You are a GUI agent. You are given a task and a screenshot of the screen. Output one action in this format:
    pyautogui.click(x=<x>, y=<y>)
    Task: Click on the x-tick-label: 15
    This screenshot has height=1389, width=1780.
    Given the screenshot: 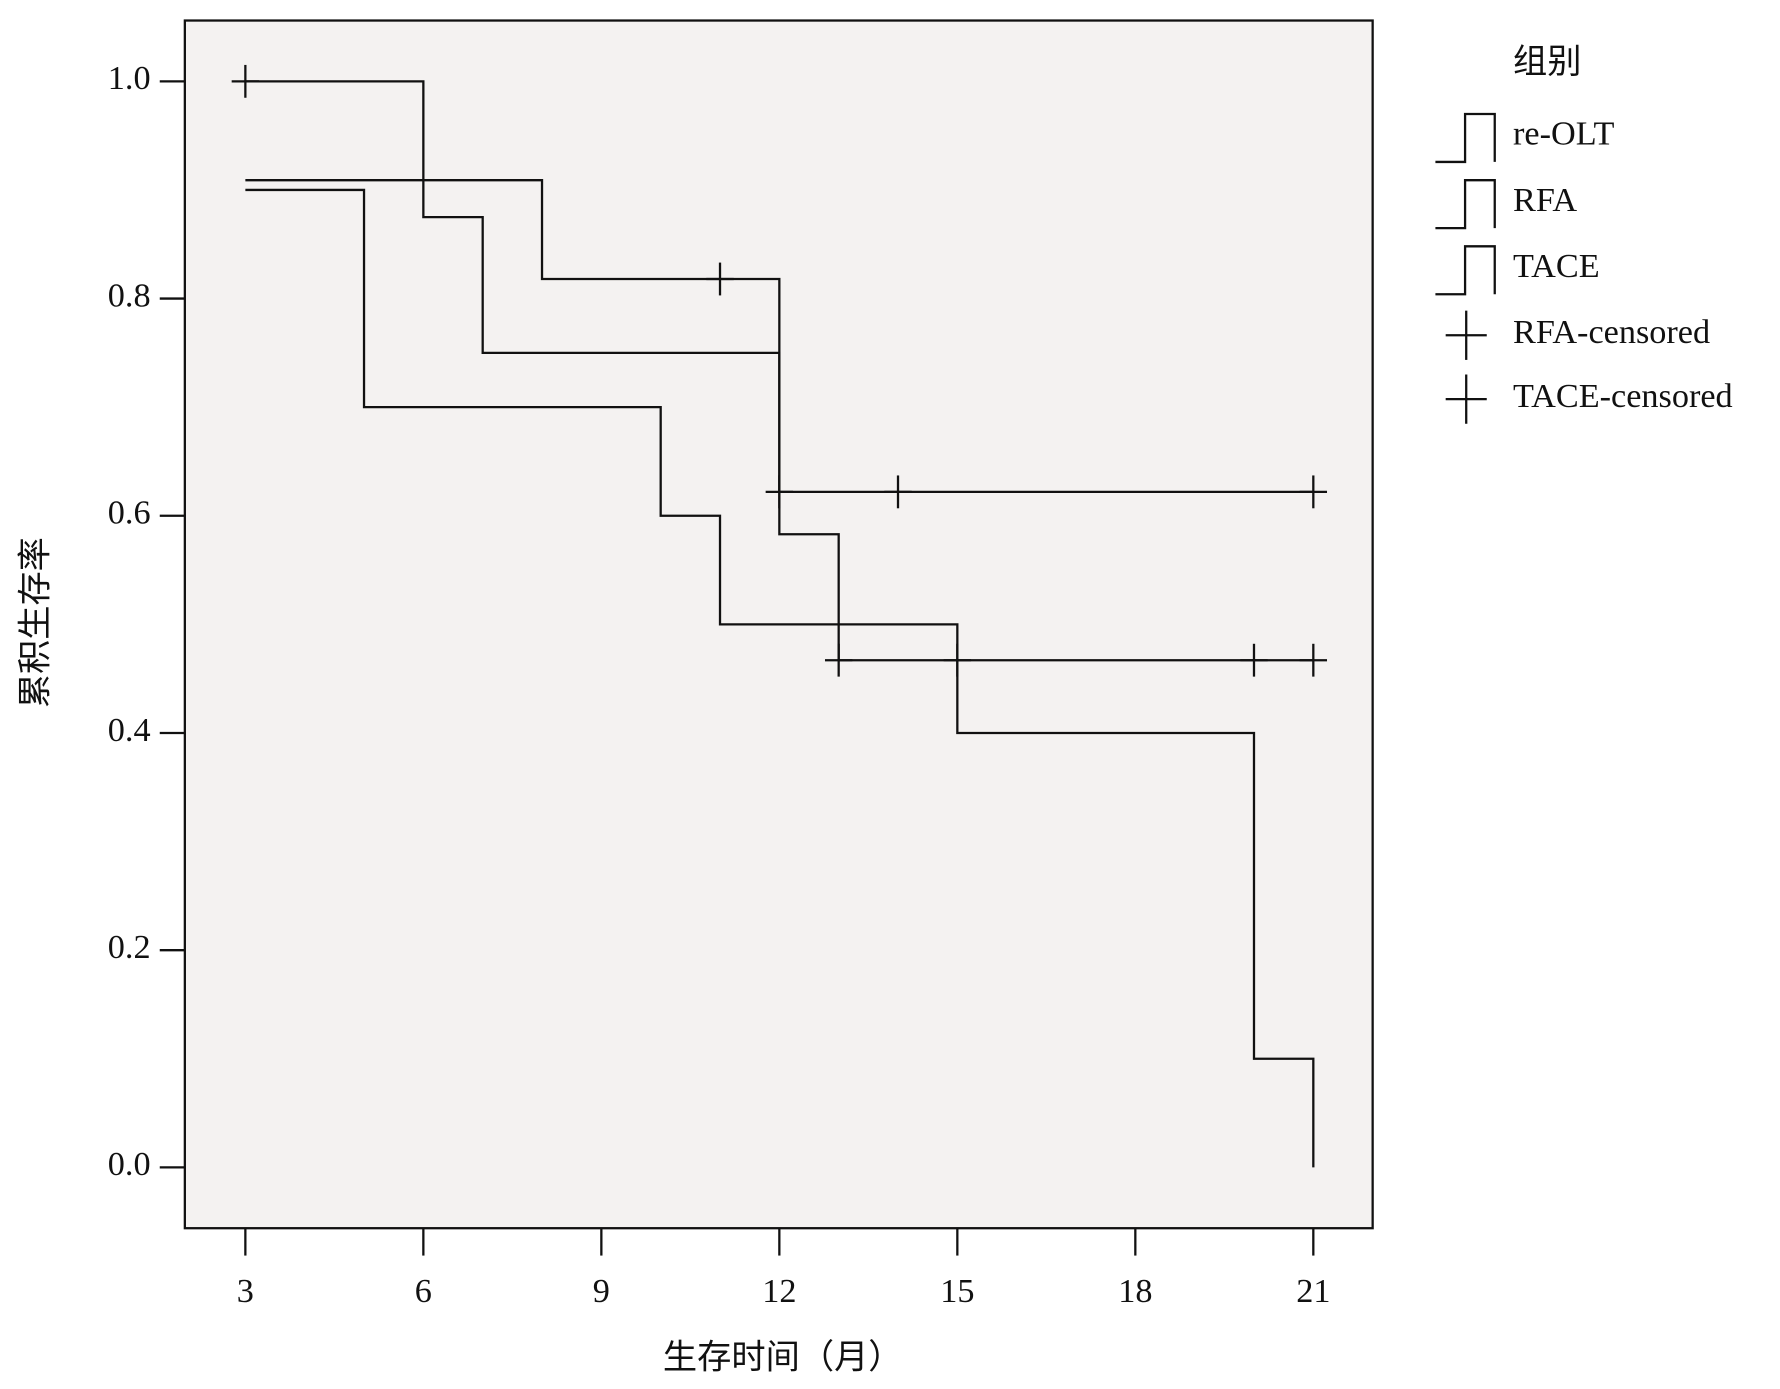 What is the action you would take?
    pyautogui.click(x=957, y=1291)
    